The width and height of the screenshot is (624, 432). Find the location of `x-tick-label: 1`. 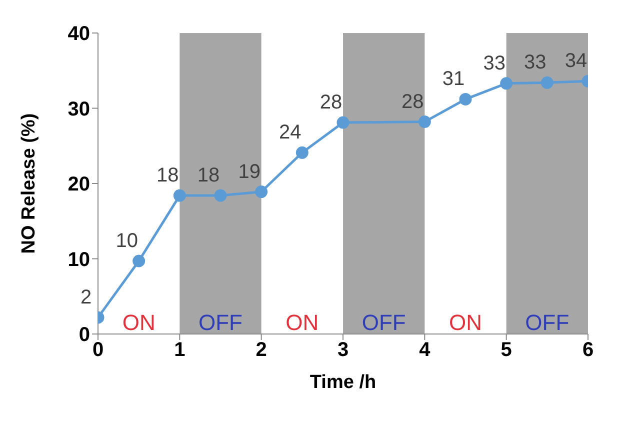

x-tick-label: 1 is located at coordinates (180, 350).